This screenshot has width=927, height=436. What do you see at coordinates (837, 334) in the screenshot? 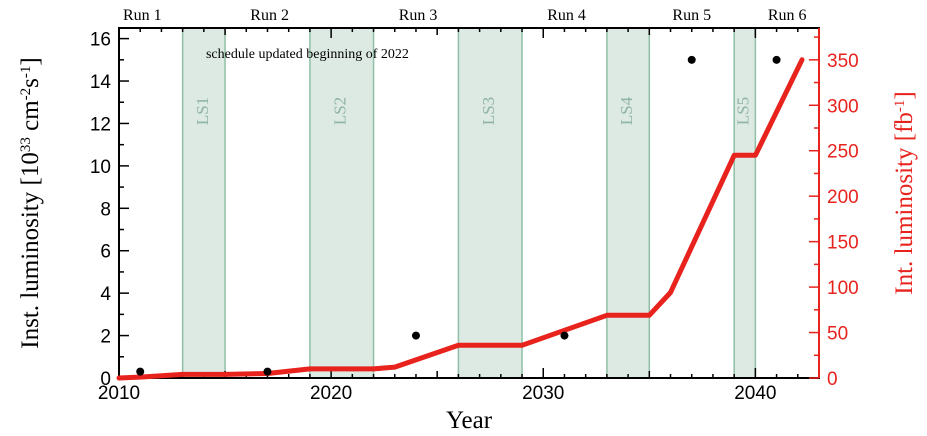
I see `y-tick-label-right: 50` at bounding box center [837, 334].